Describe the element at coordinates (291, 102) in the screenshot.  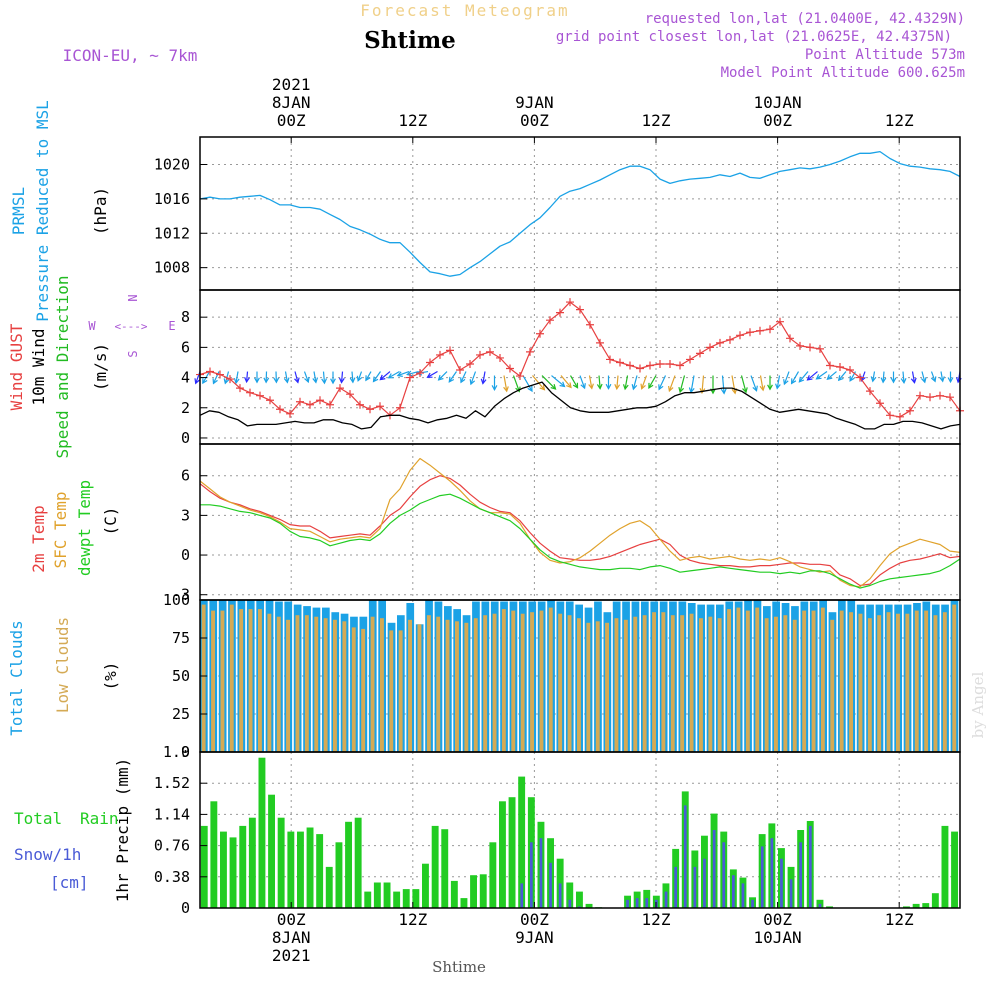
I see `top-time-label: 8JAN` at that location.